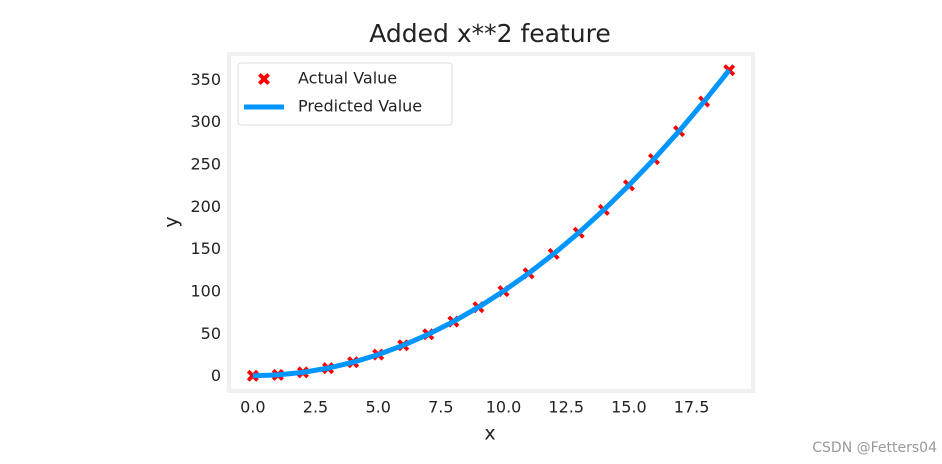 The width and height of the screenshot is (942, 464). I want to click on legend-label: Actual Value, so click(347, 78).